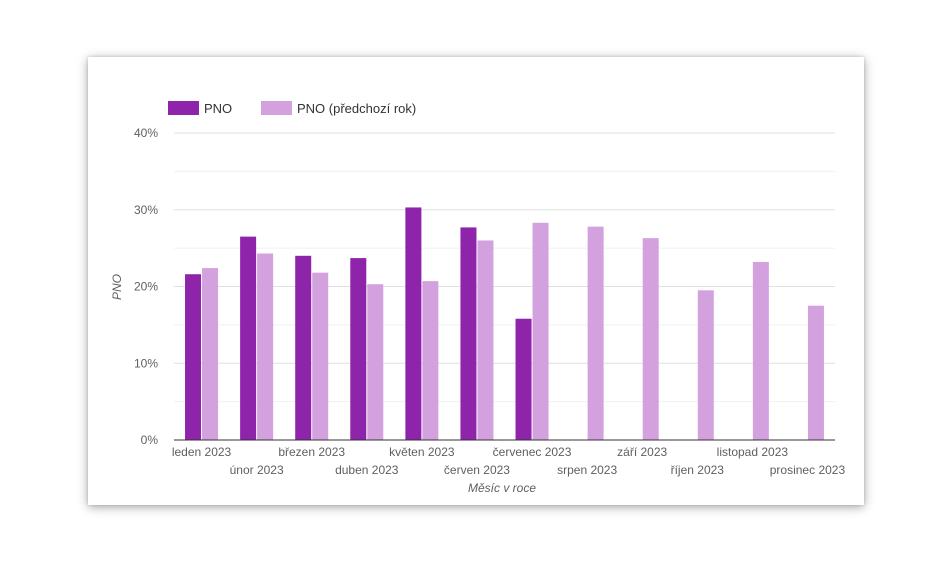 The height and width of the screenshot is (569, 938). I want to click on y-tick-label: 30%, so click(146, 210).